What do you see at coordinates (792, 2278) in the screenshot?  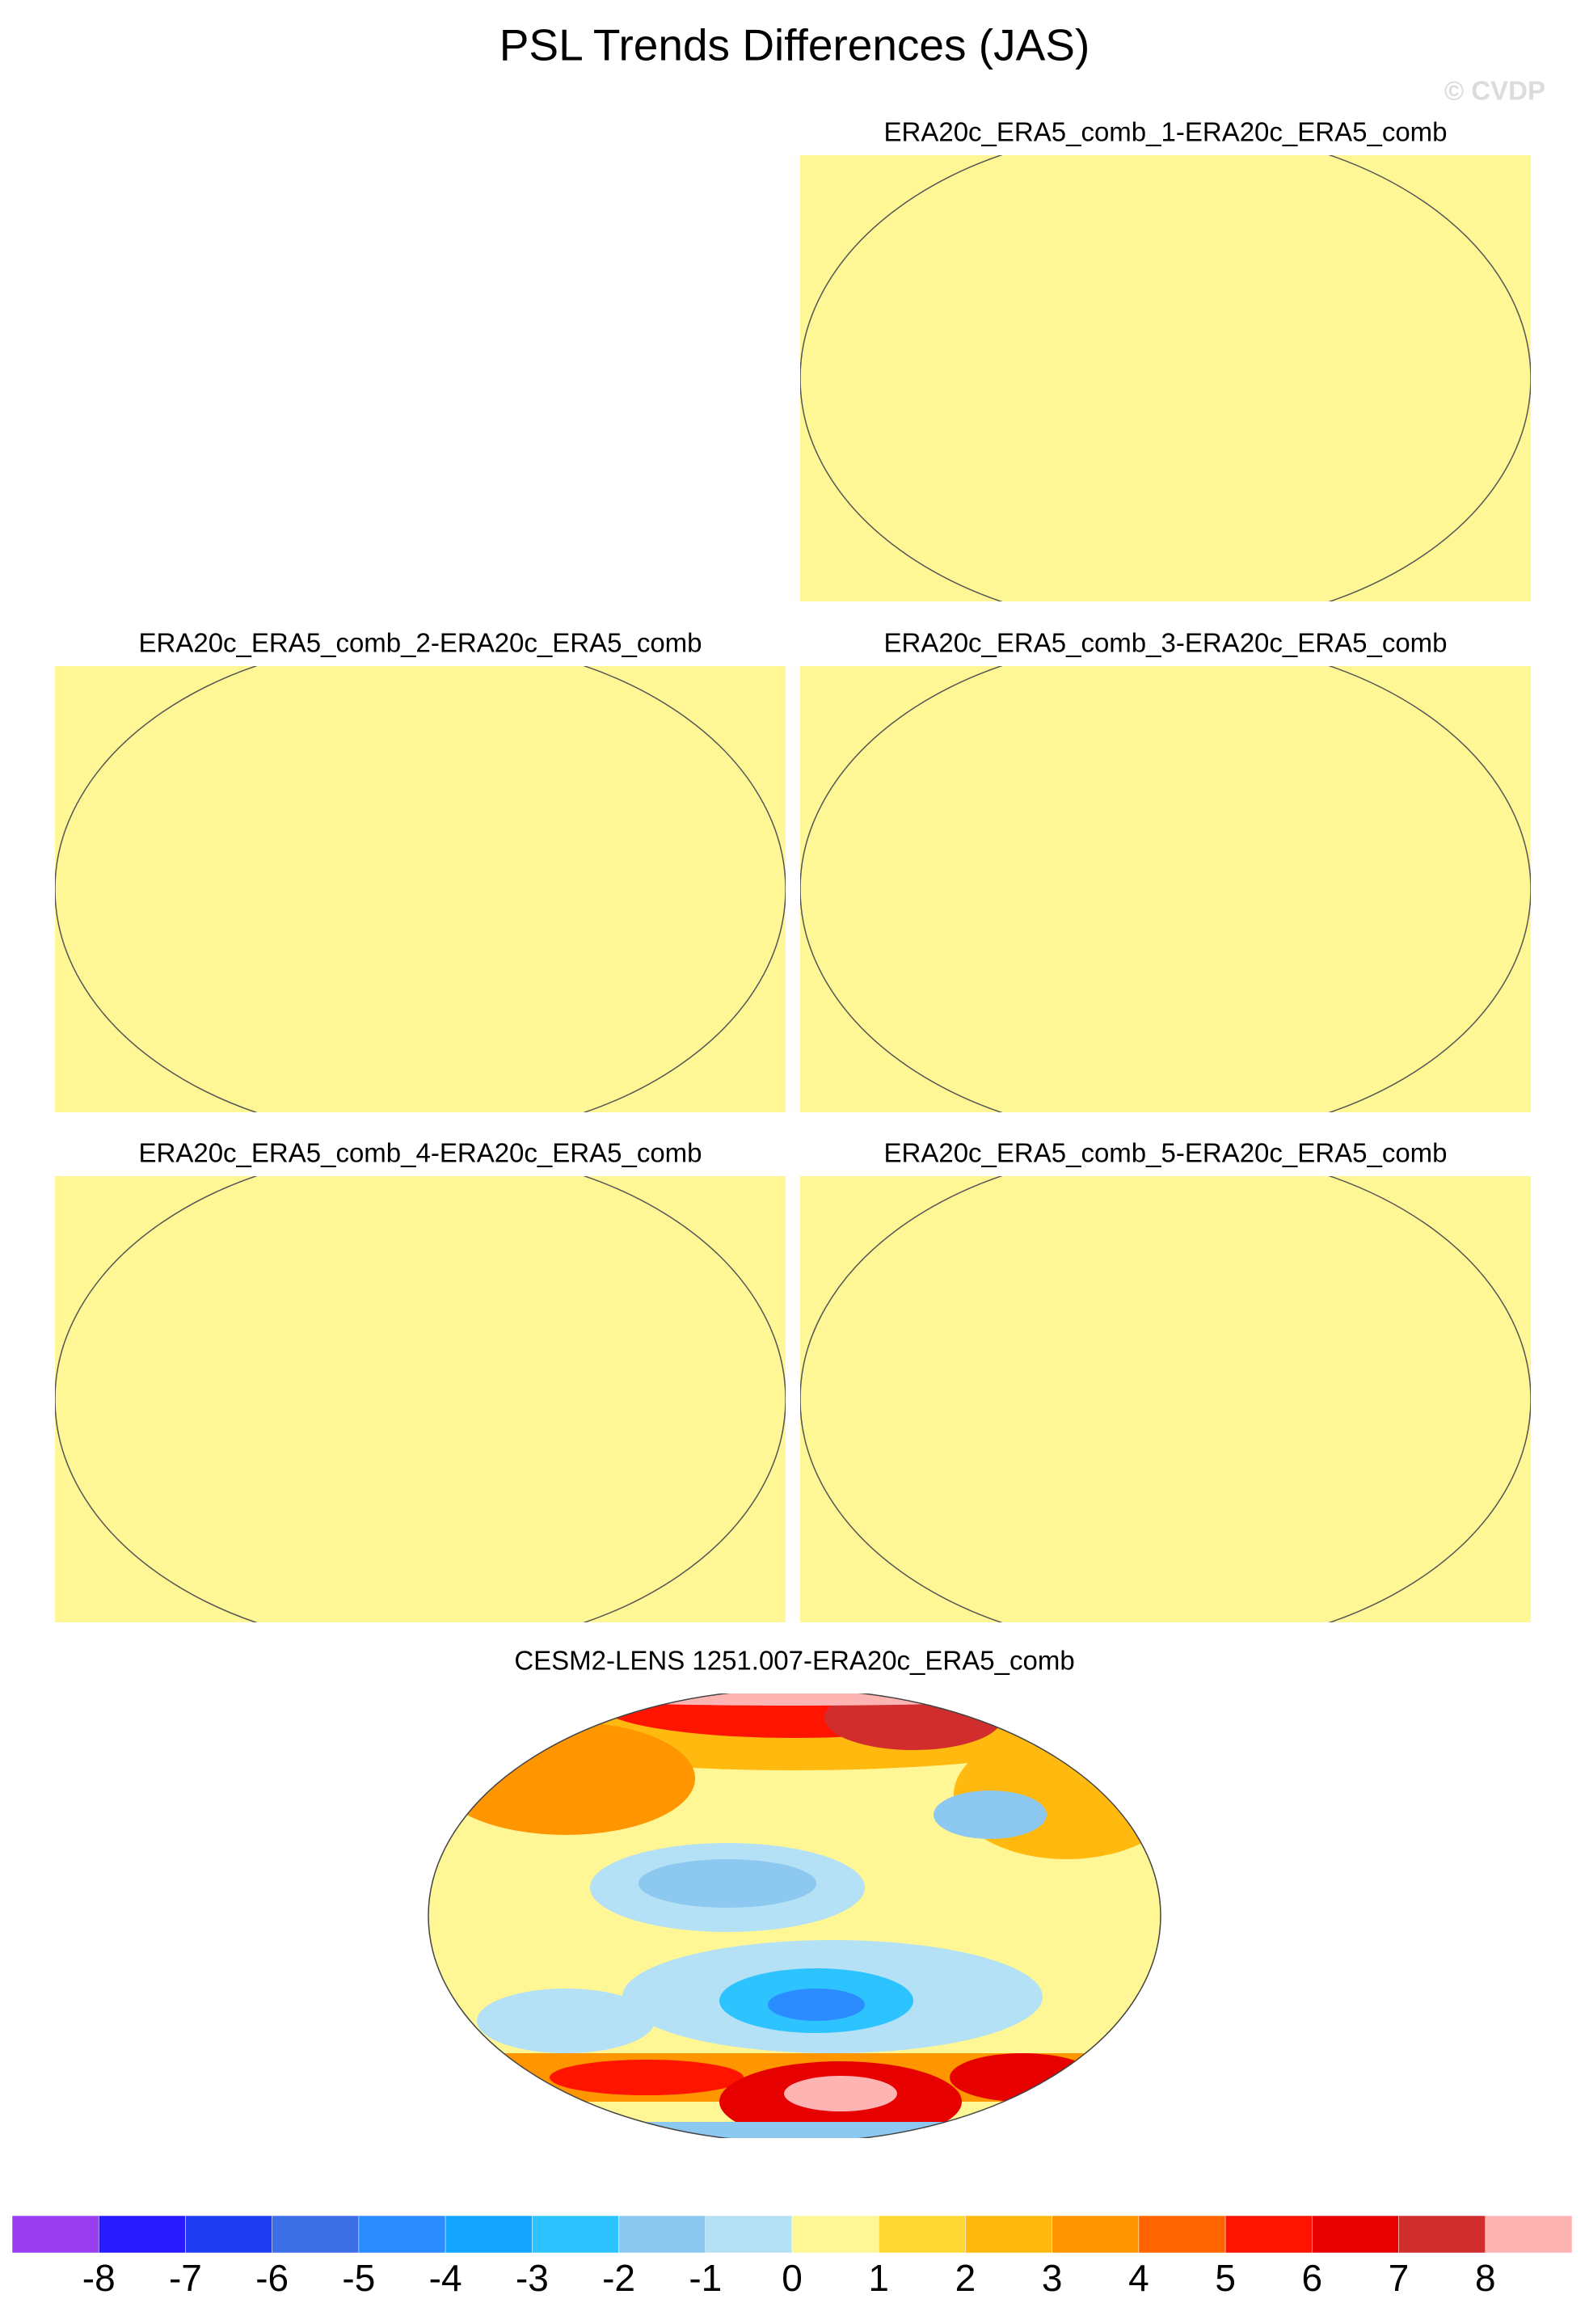 I see `colorbar-label: 0` at bounding box center [792, 2278].